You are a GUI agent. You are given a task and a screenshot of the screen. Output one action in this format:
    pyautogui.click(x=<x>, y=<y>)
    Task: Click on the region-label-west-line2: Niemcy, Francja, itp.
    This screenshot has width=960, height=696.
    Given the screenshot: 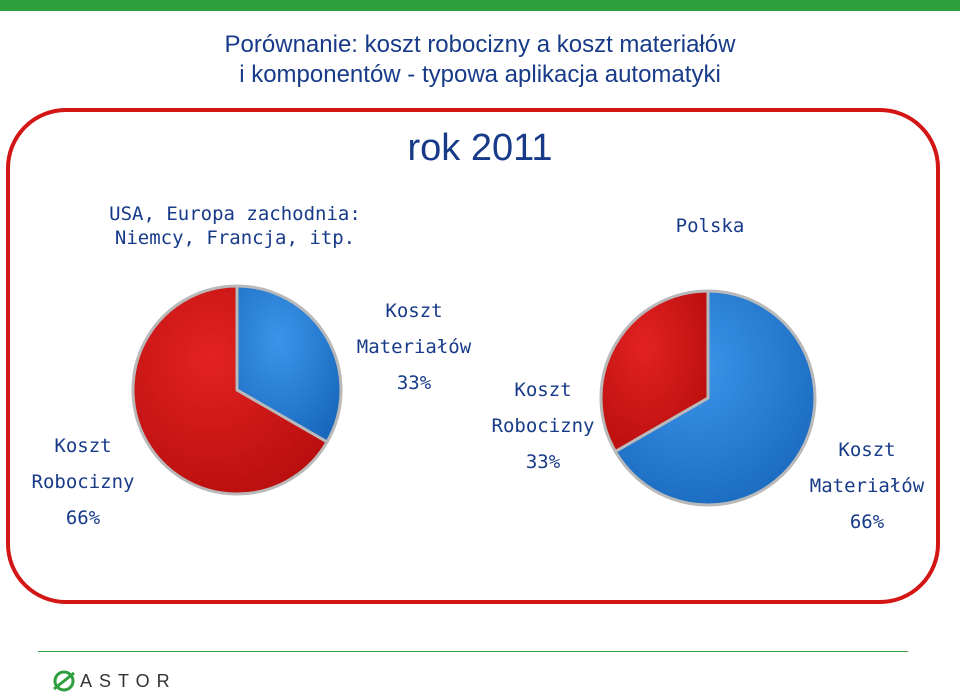 What is the action you would take?
    pyautogui.click(x=235, y=238)
    